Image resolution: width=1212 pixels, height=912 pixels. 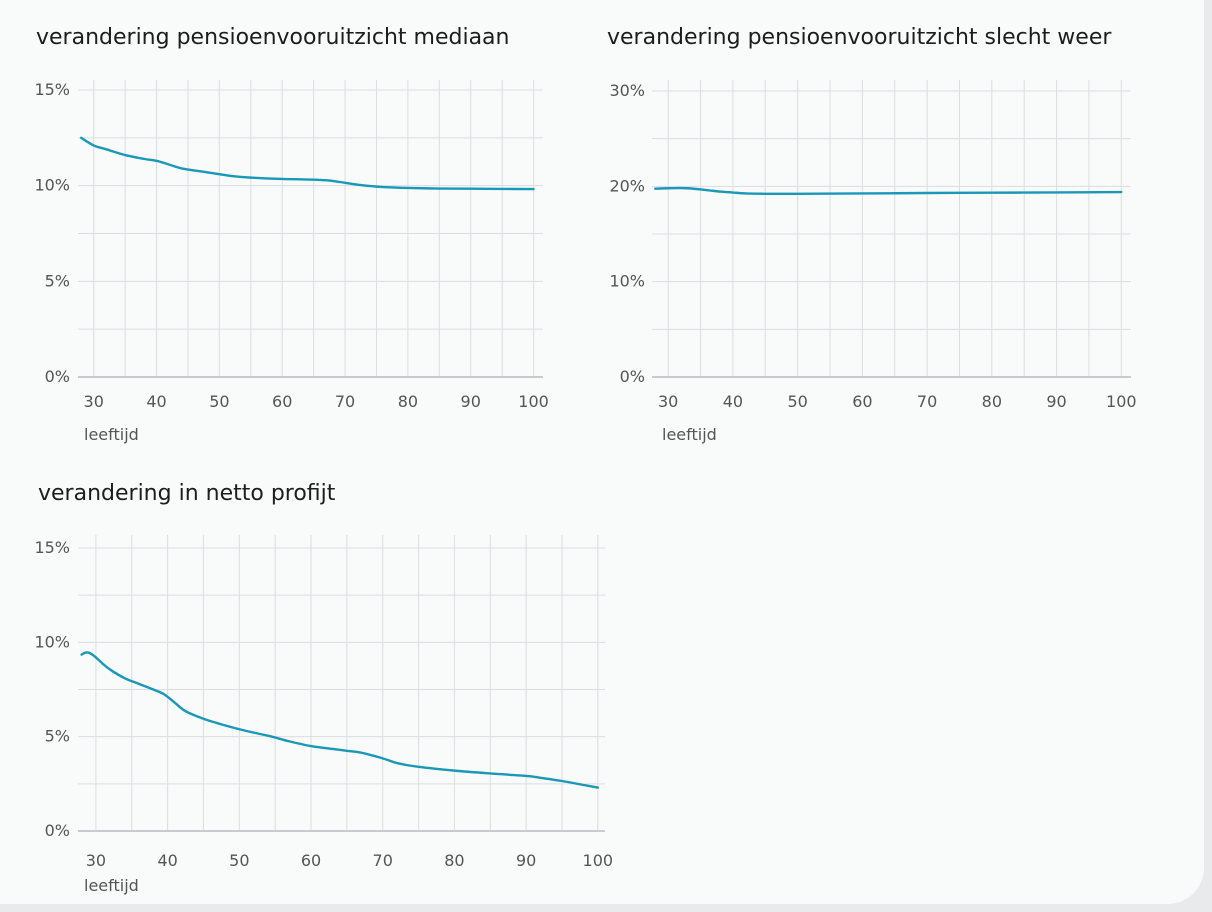 I want to click on y-tick-label: 30%, so click(x=627, y=90).